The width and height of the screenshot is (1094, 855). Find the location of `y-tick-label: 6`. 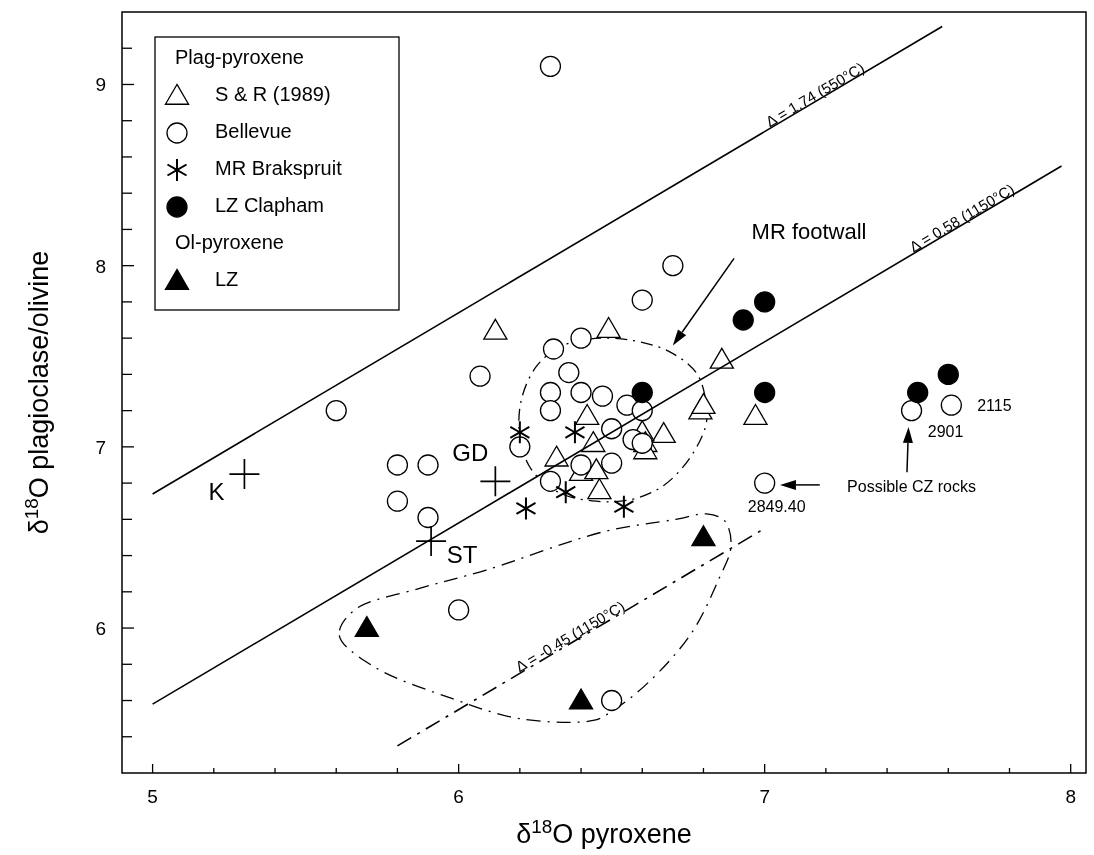

y-tick-label: 6 is located at coordinates (100, 629).